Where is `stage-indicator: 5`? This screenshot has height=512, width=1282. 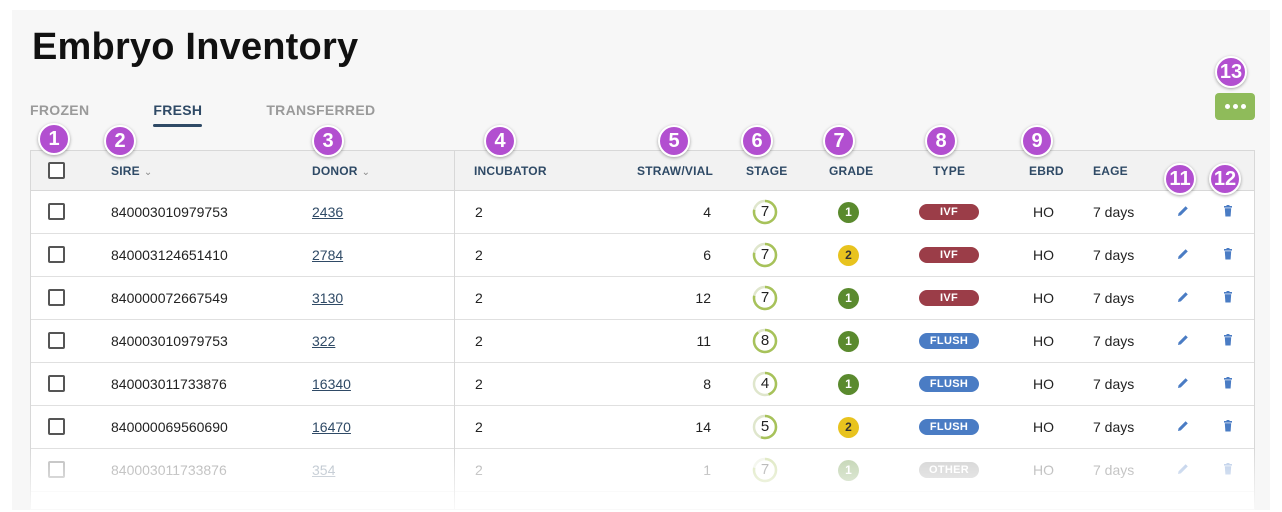 stage-indicator: 5 is located at coordinates (765, 427).